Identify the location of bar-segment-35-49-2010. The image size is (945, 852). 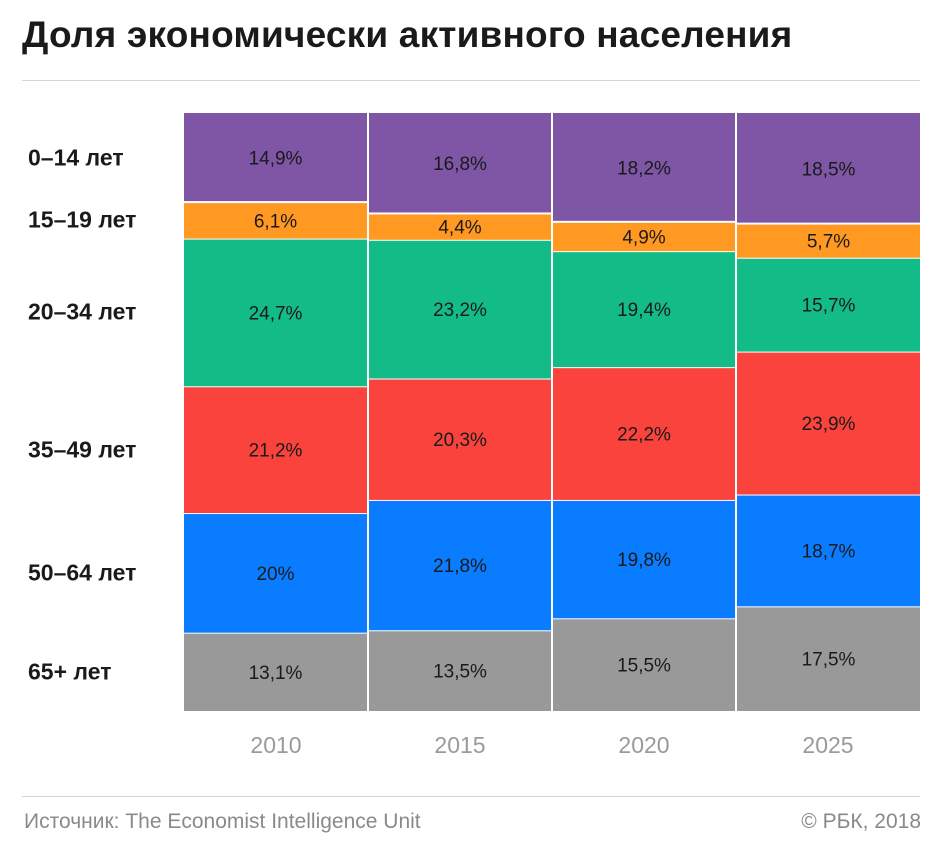
(275, 450).